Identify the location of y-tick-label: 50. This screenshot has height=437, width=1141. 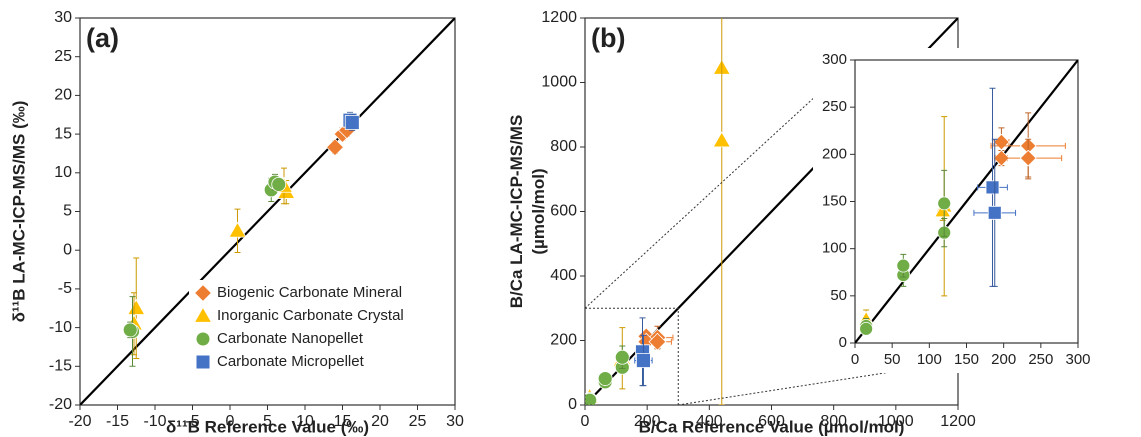
(838, 295).